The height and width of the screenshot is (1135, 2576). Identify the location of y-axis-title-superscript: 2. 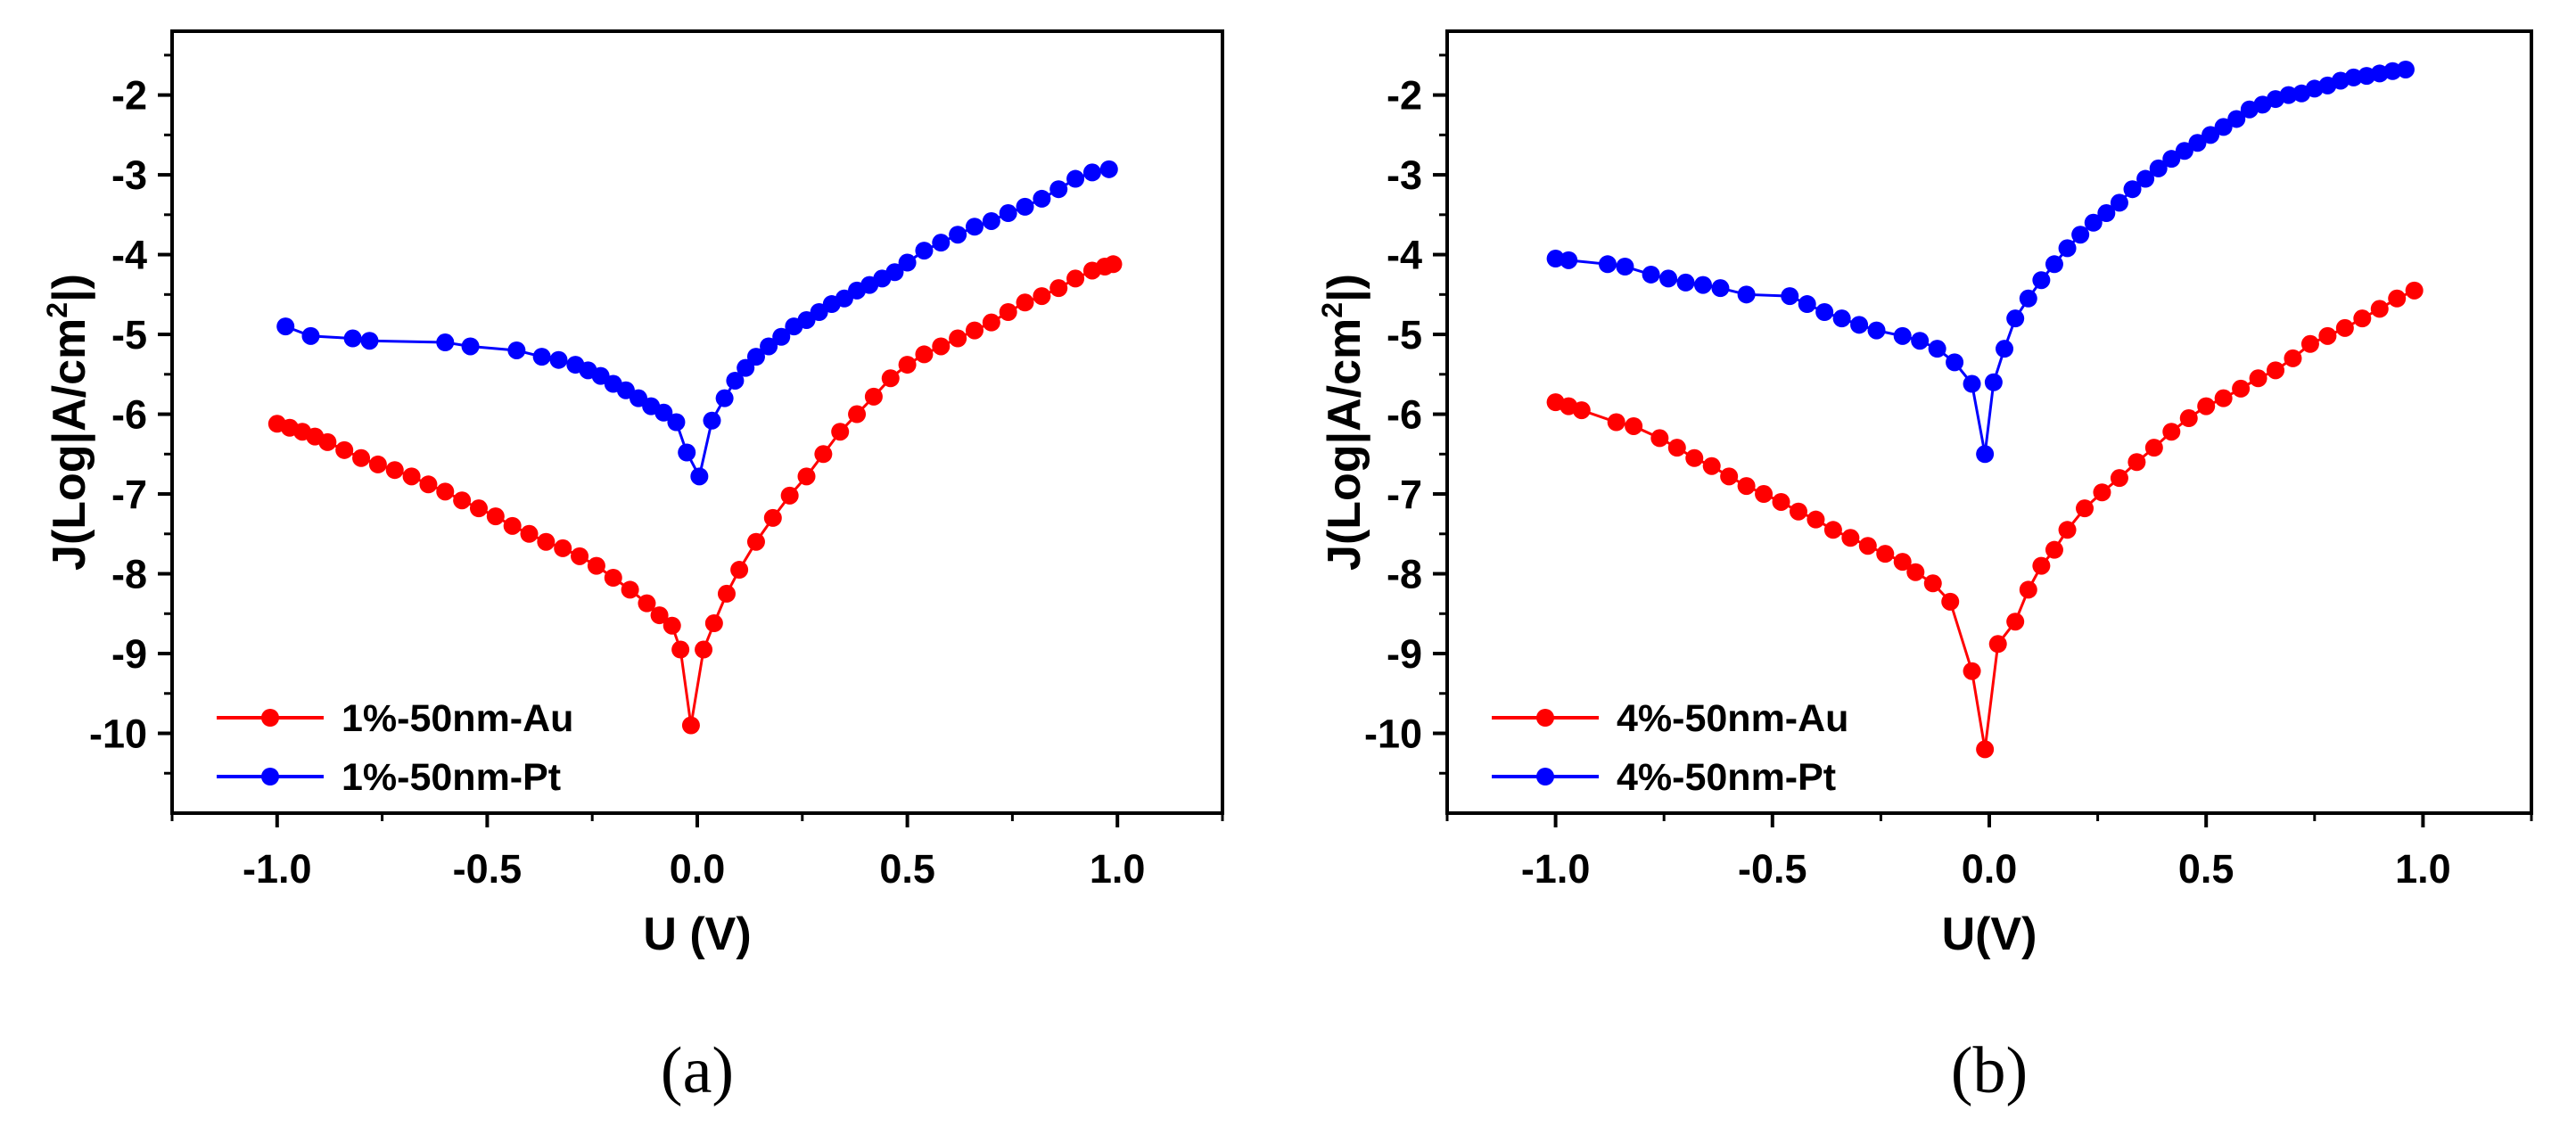
(1332, 310).